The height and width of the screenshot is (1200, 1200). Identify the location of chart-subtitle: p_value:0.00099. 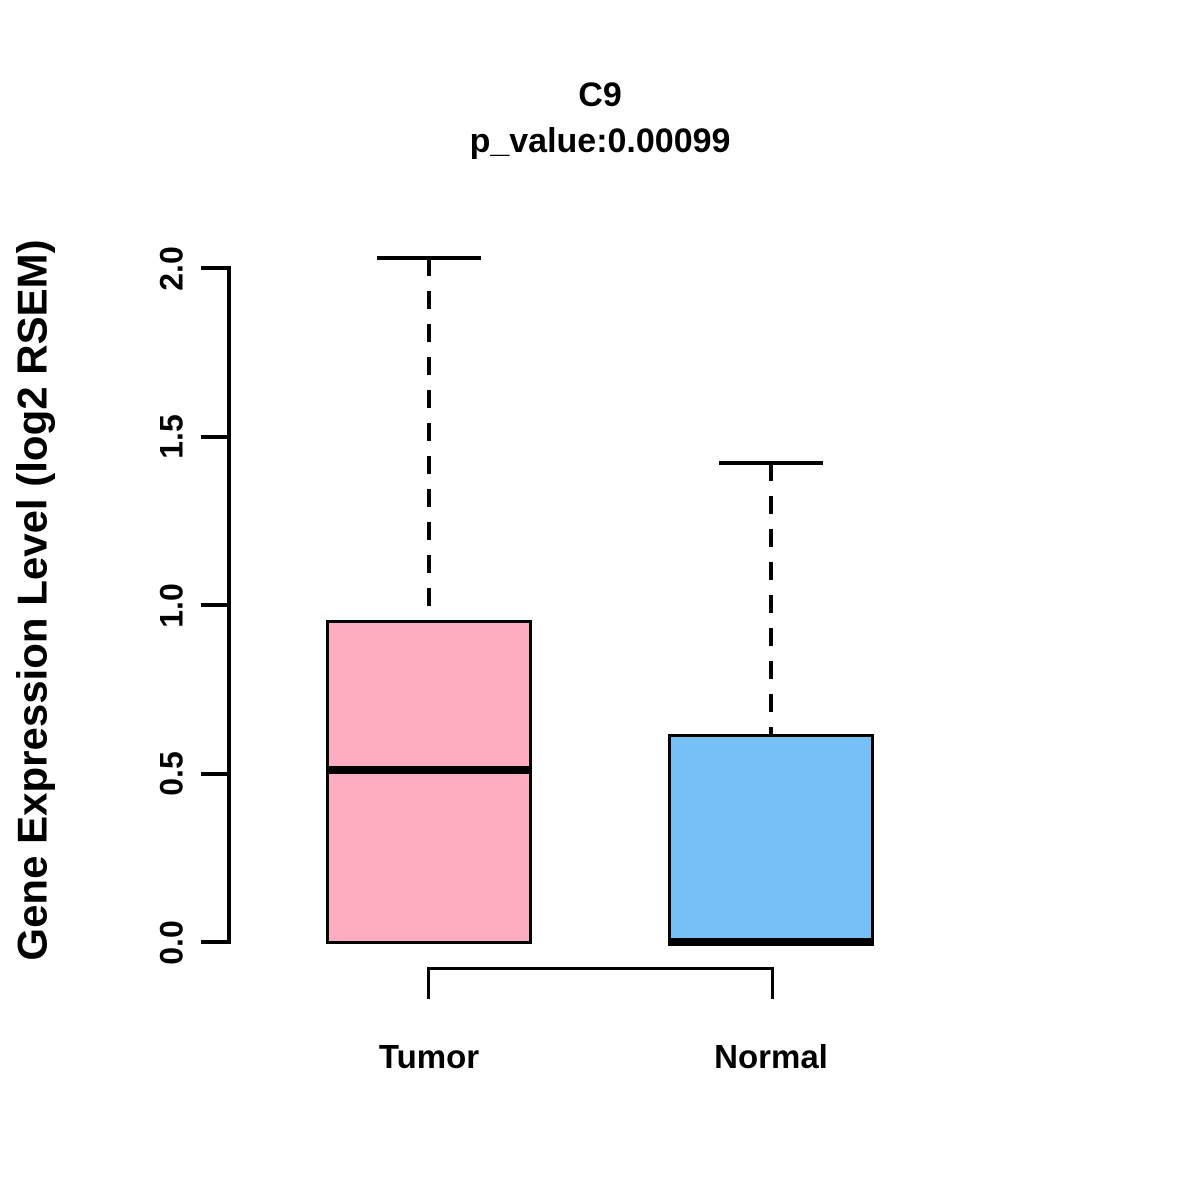
(600, 141).